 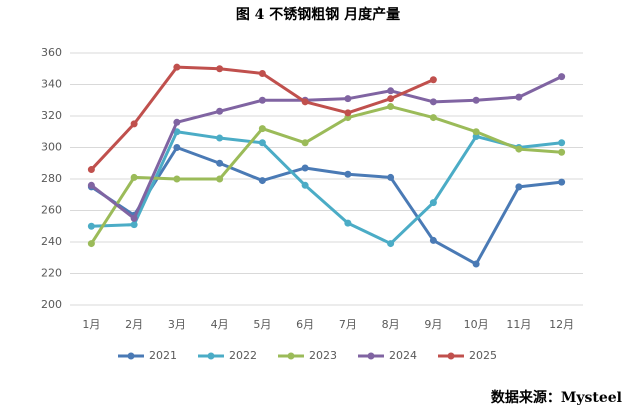 I want to click on legend-label: 2023, so click(x=323, y=355).